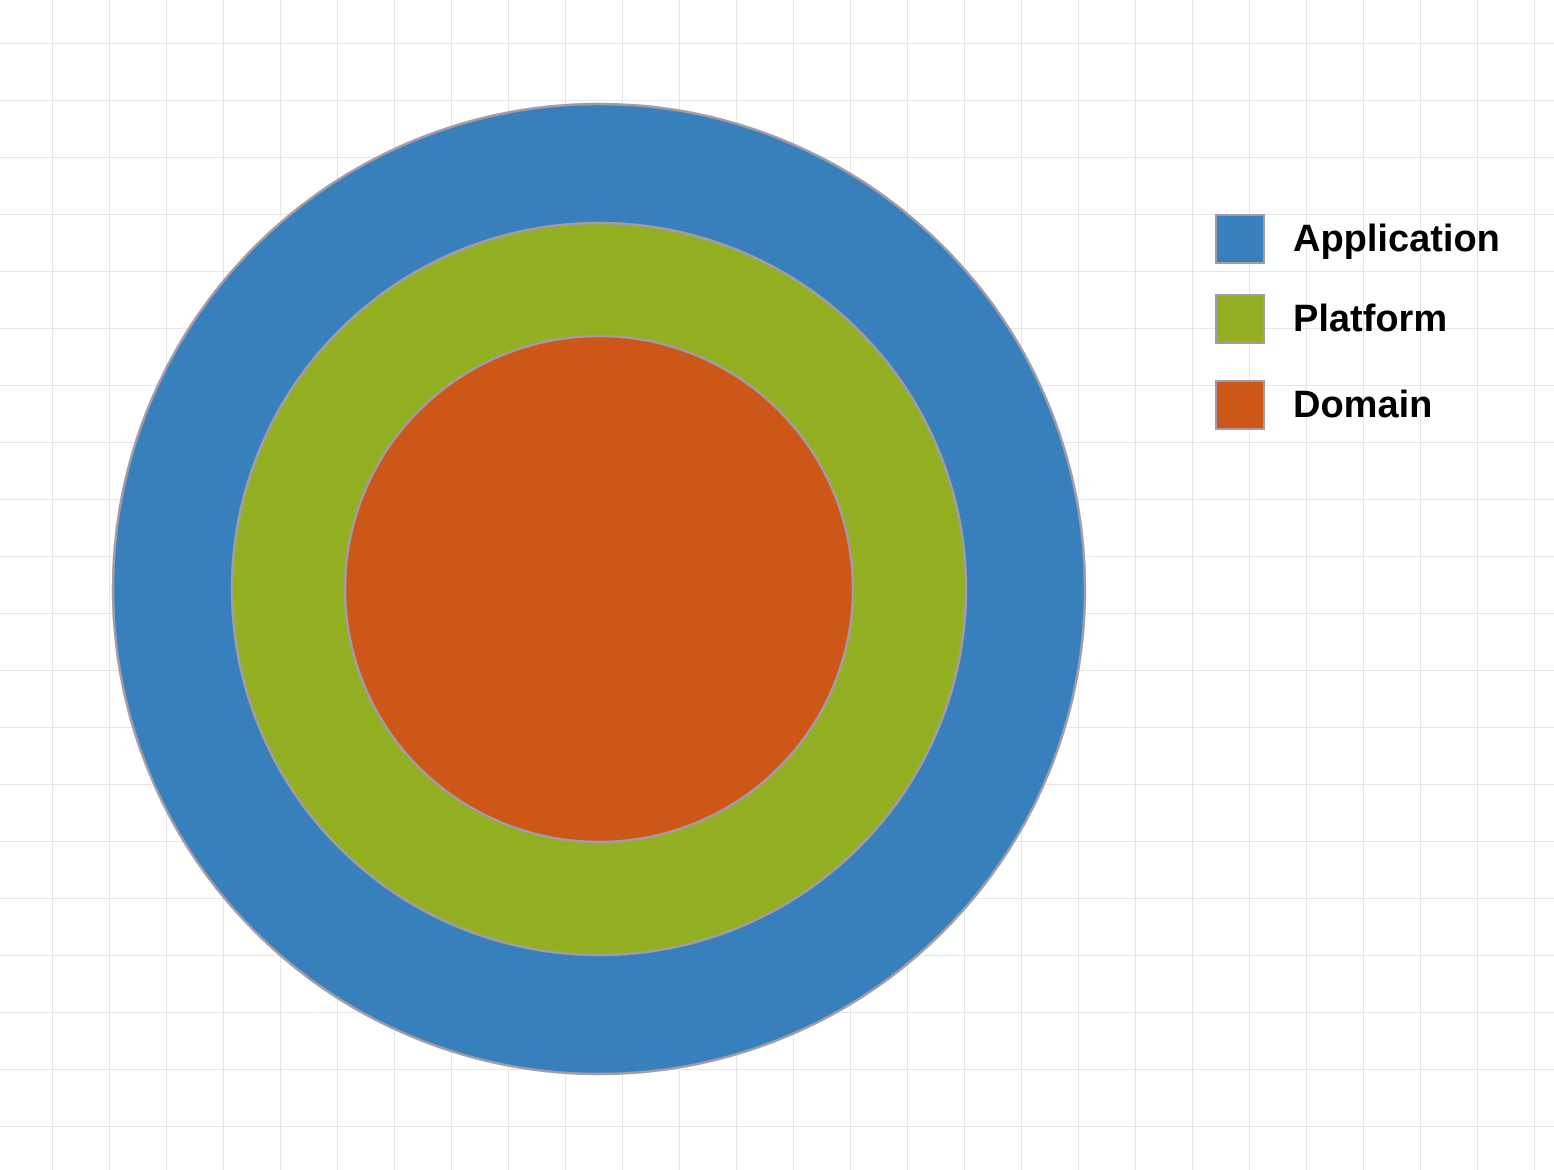  Describe the element at coordinates (1396, 238) in the screenshot. I see `legend-label-application: Application` at that location.